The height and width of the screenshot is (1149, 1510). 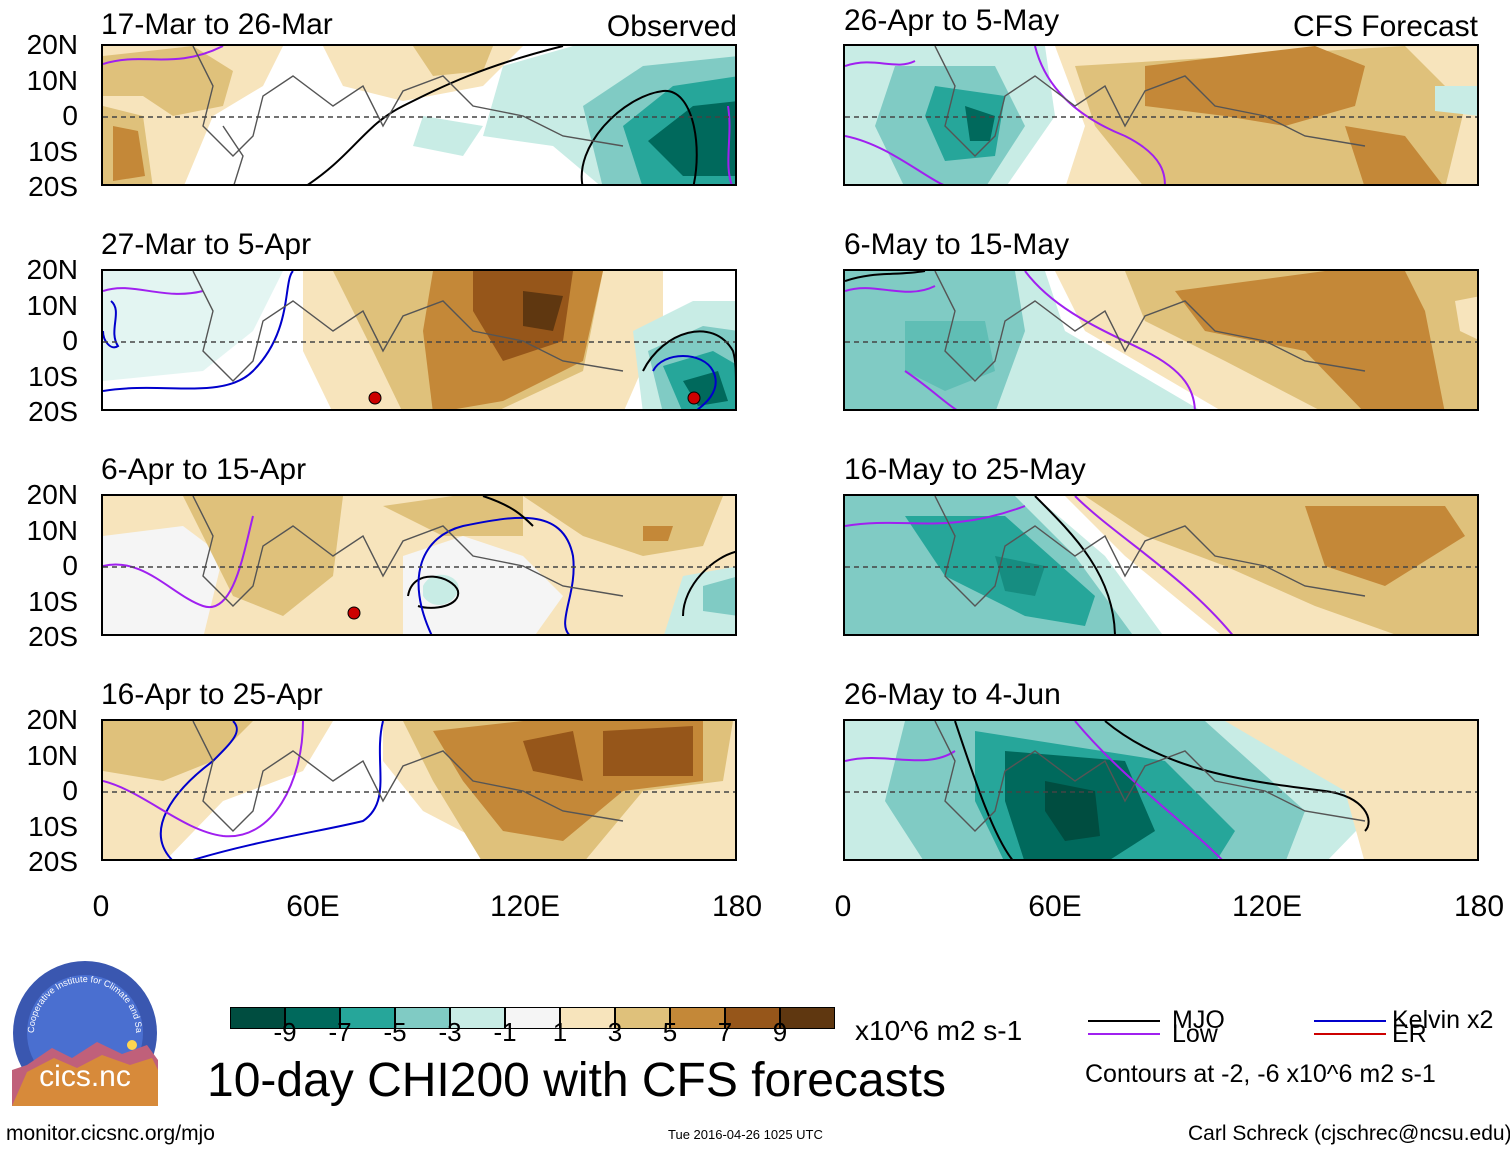 I want to click on mjo-label: MJO, so click(x=1198, y=1020).